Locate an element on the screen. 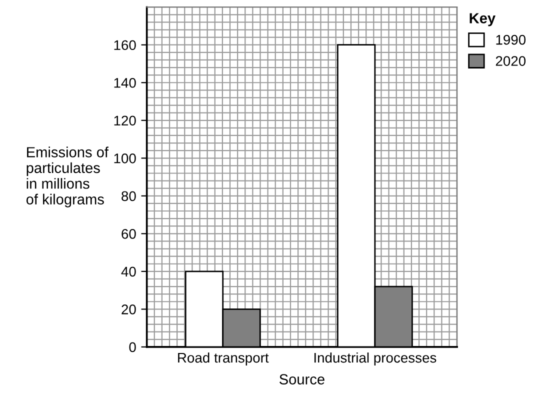  y-tick-label: 0 is located at coordinates (132, 347).